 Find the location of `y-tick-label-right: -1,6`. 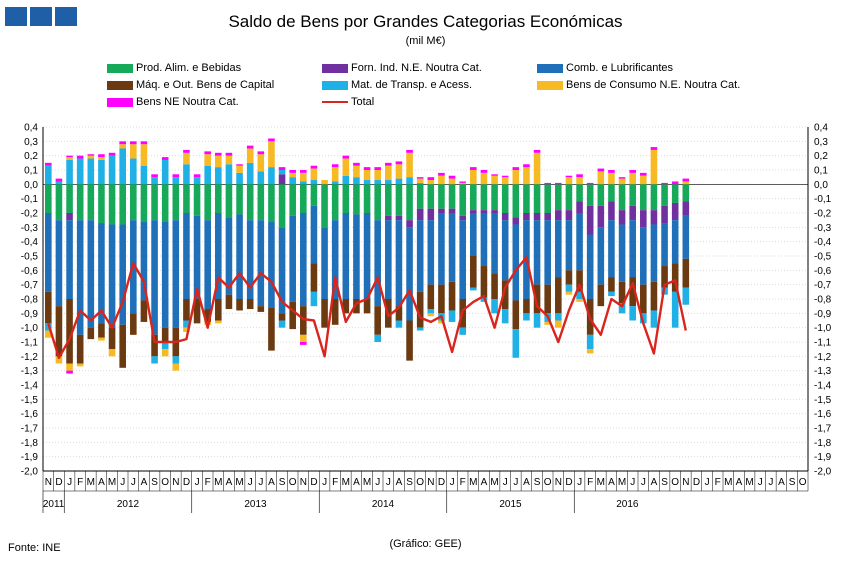

y-tick-label-right: -1,6 is located at coordinates (823, 414).